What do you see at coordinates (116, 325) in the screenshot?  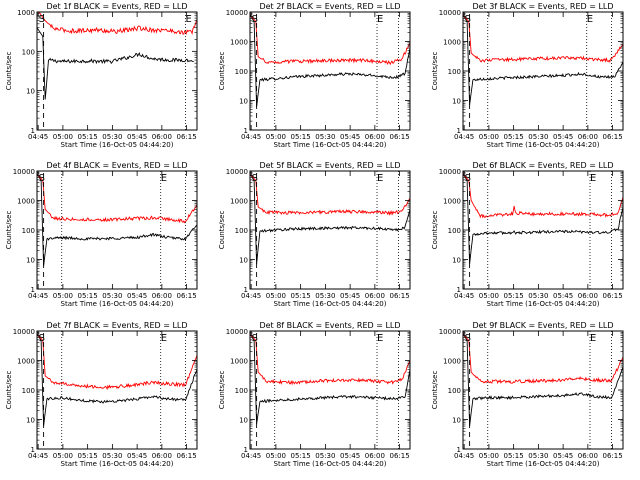 I see `chart-title: Det 7f BLACK = Events, RED = LLD` at bounding box center [116, 325].